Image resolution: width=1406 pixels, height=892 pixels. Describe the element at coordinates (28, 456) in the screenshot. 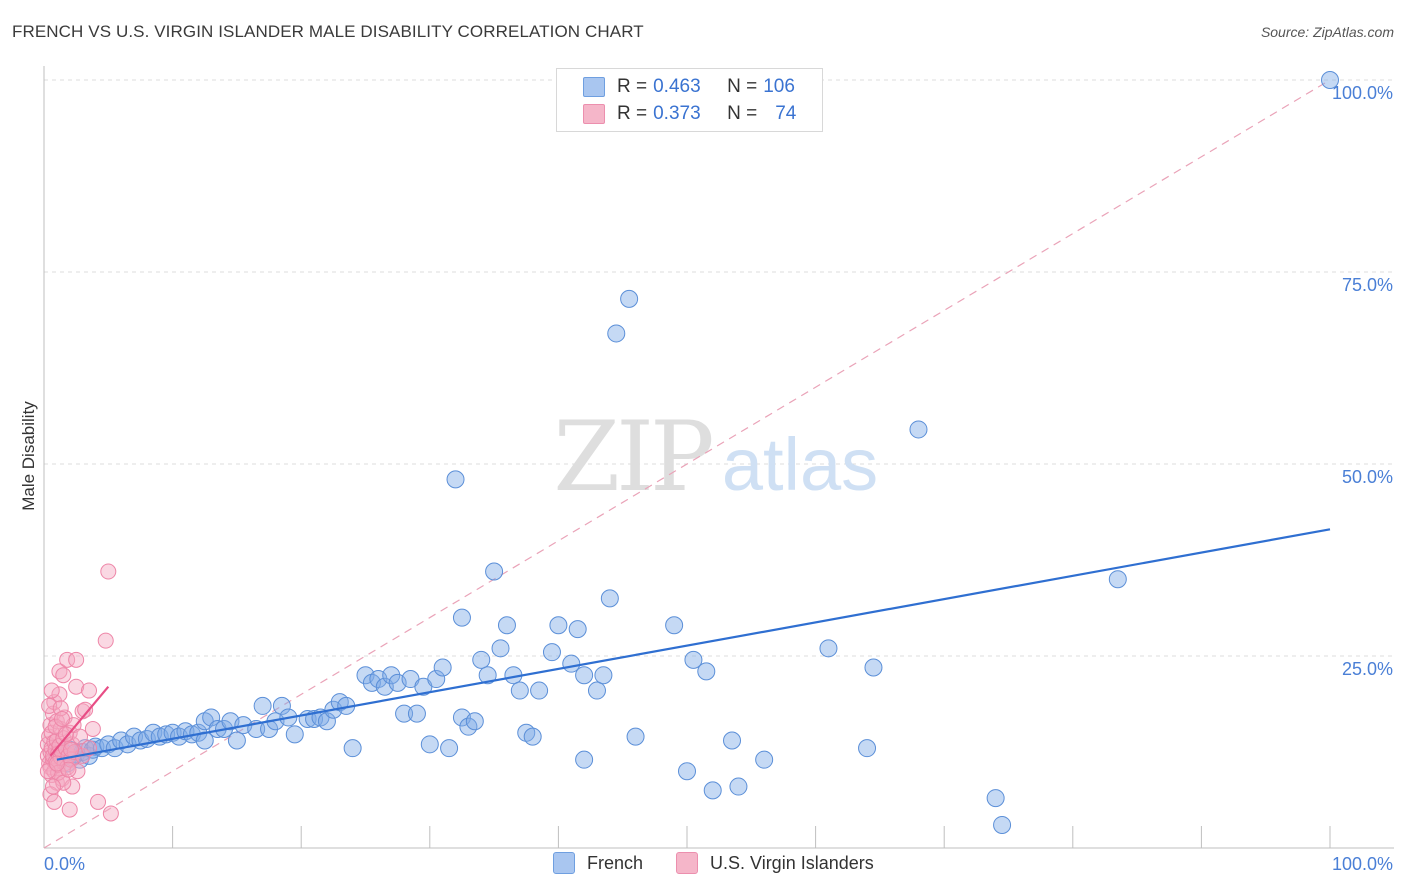

I see `y-axis-label: Male Disability` at that location.